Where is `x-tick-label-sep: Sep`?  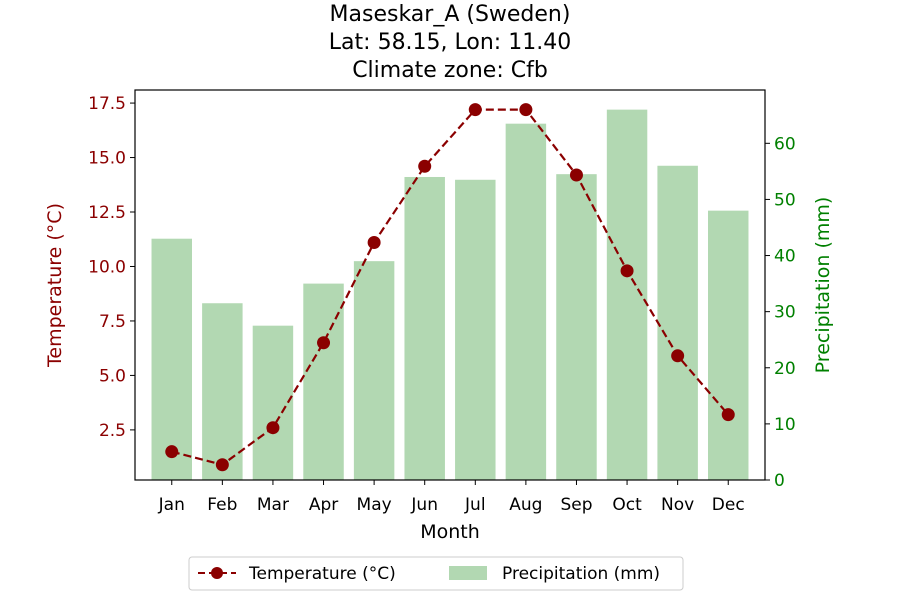
x-tick-label-sep: Sep is located at coordinates (576, 505).